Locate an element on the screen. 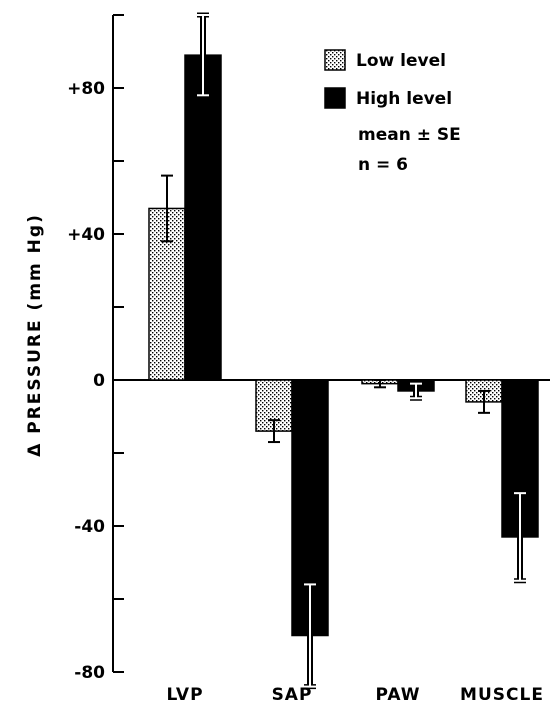  category-label-paw: PAW is located at coordinates (397, 695).